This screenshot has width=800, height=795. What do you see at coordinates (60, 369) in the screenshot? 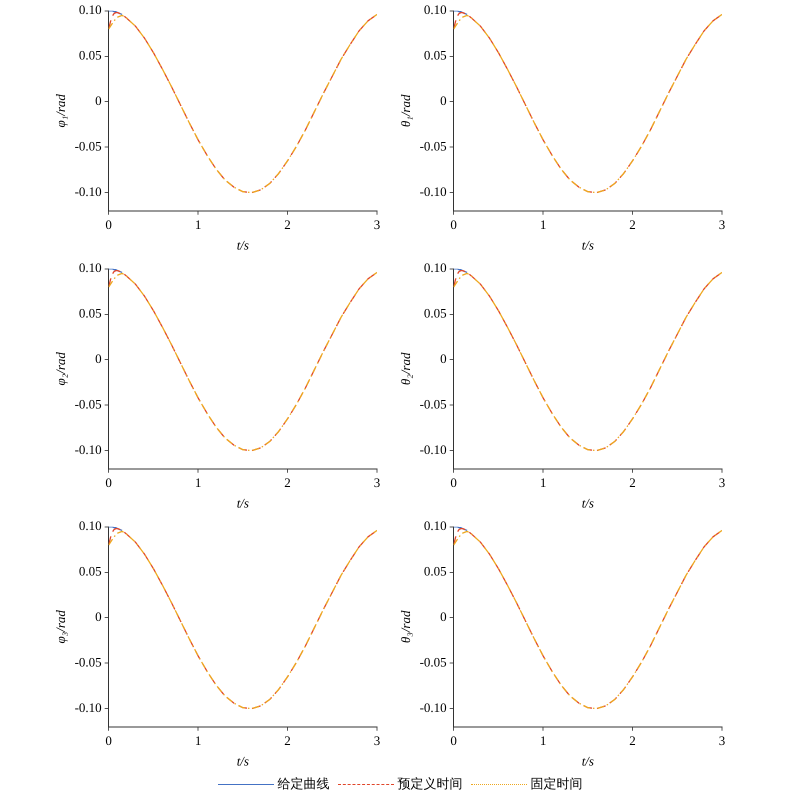
I see `y-axis-title: φ₂/rad` at bounding box center [60, 369].